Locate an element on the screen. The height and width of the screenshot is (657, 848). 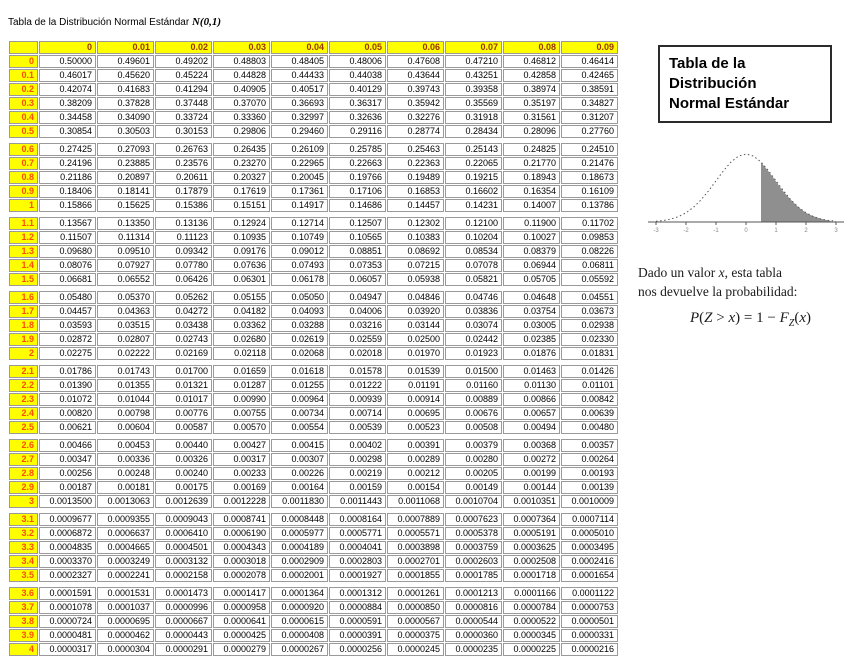
table-cell: 0.0002241 is located at coordinates (125, 575).